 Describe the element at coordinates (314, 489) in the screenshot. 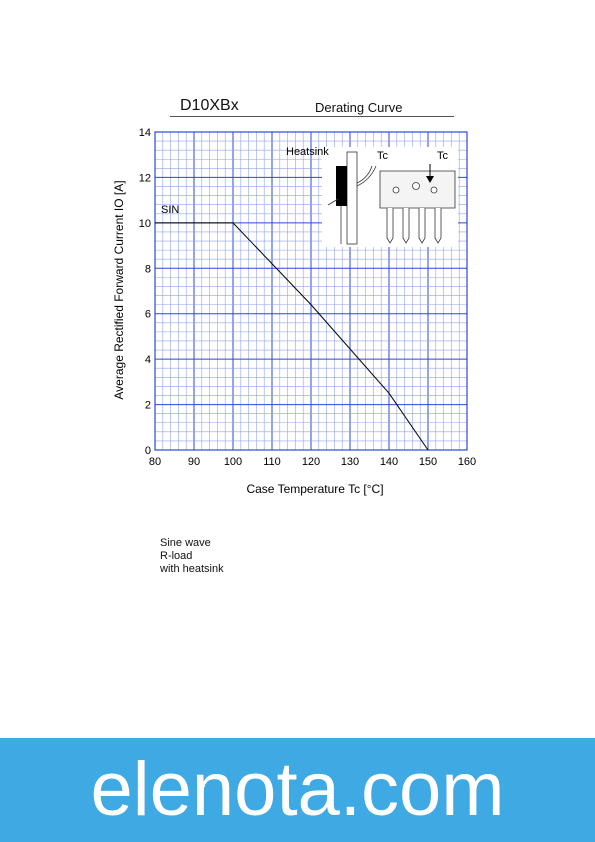

I see `x-axis-label: Case Temperature Tc [°C]` at that location.